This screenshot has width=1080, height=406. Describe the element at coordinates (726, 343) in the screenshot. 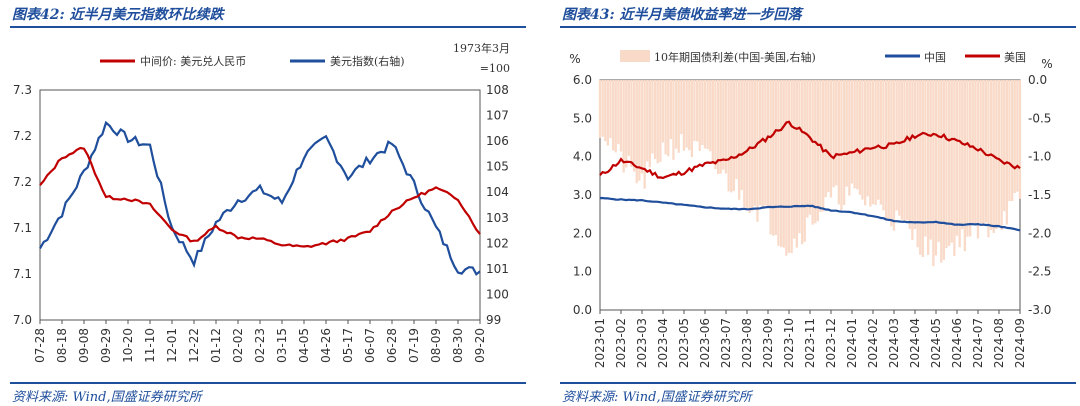

I see `x-axis-tick-label: 2023-07` at that location.